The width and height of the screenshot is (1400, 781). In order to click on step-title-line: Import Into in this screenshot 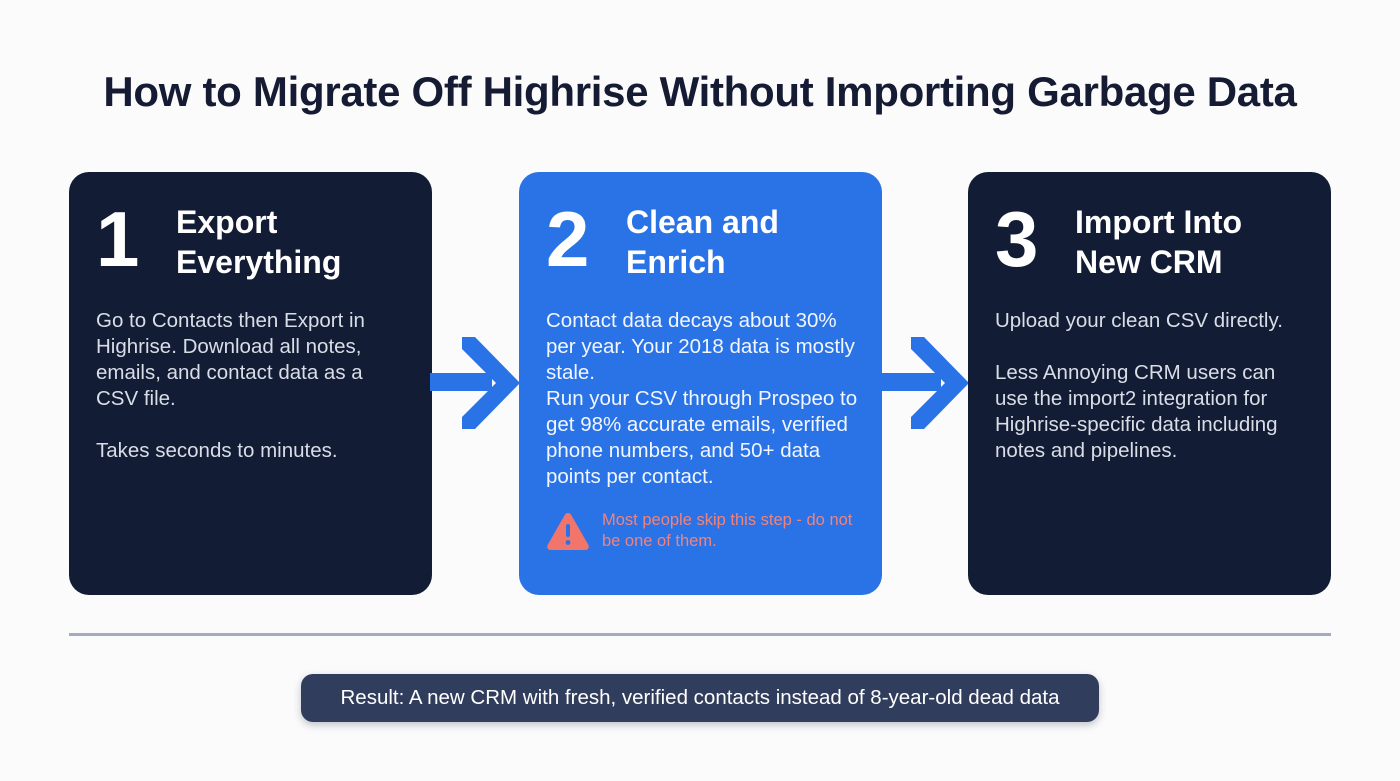, I will do `click(1159, 222)`.